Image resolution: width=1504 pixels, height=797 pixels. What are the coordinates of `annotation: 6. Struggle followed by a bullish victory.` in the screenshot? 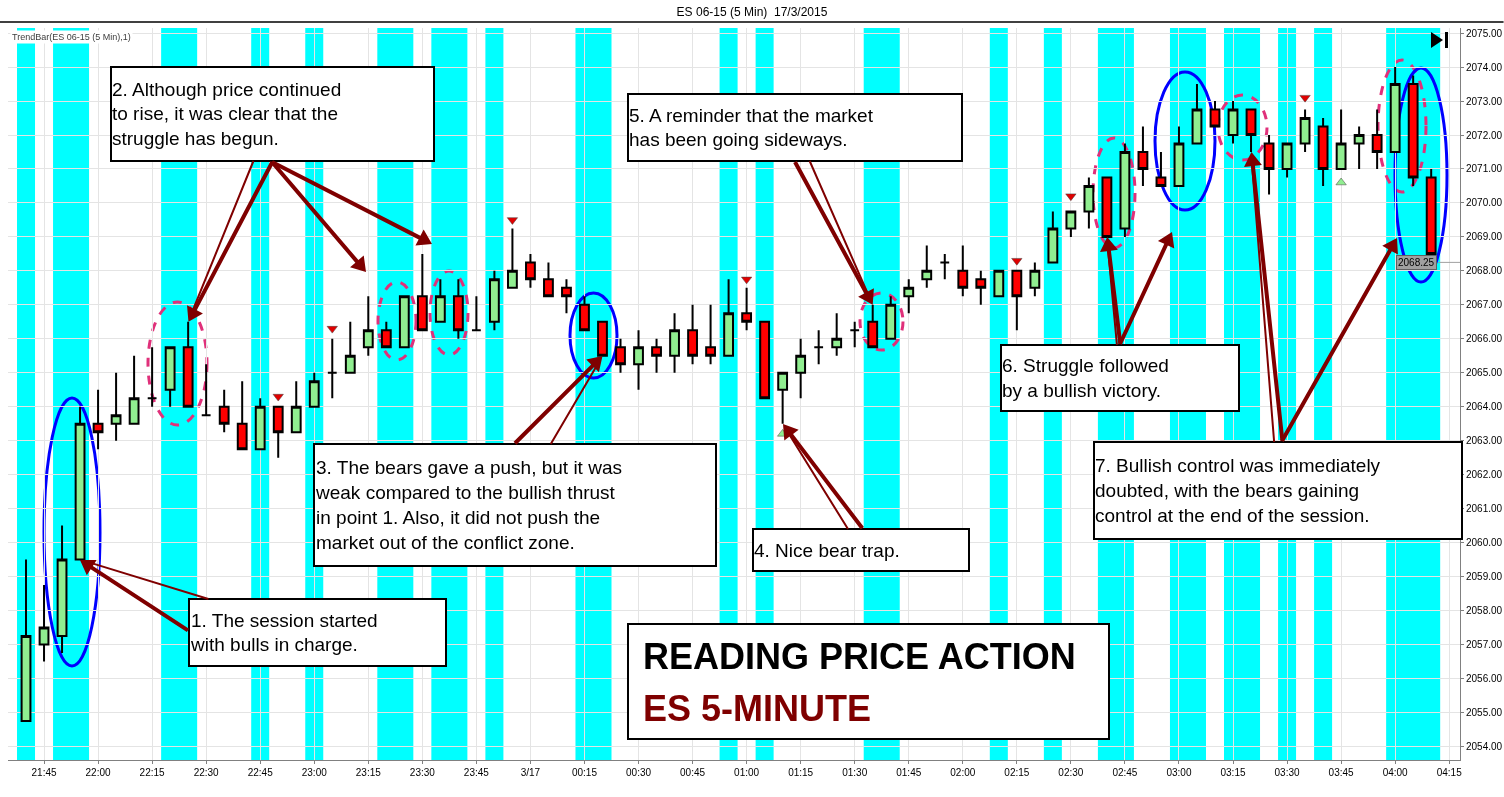 It's located at (1085, 378).